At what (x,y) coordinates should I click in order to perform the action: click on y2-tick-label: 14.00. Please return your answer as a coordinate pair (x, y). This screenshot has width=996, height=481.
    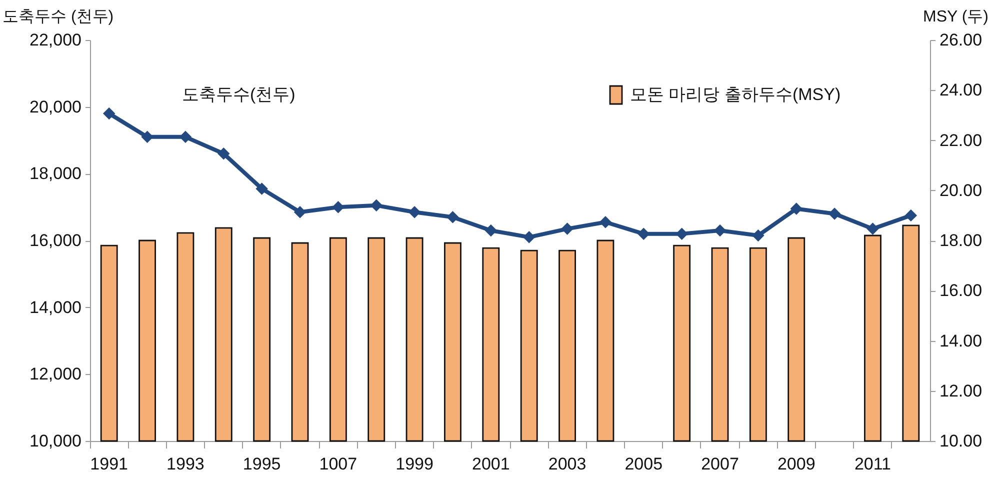
    Looking at the image, I should click on (961, 340).